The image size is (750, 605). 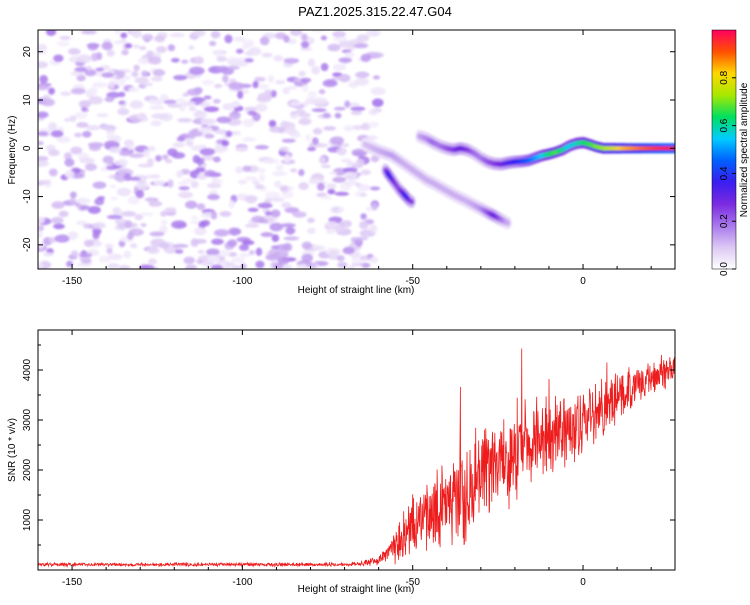 I want to click on y-tick-label: 20, so click(x=27, y=52).